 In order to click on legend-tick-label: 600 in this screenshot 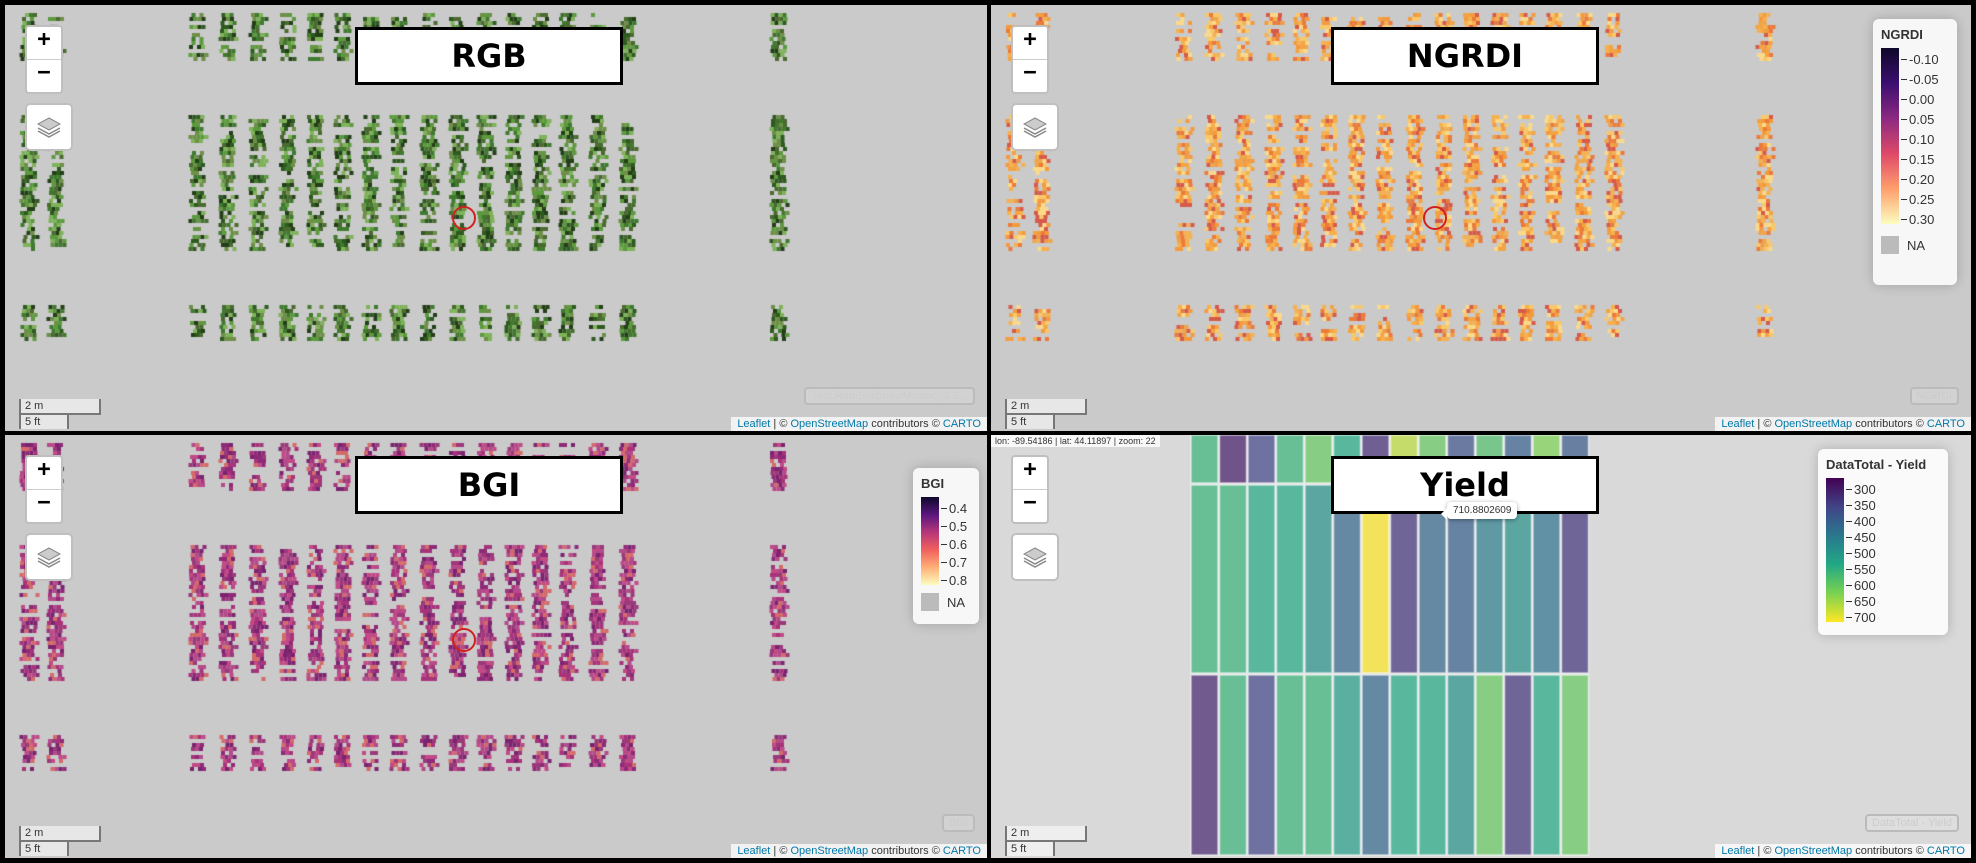, I will do `click(1861, 585)`.